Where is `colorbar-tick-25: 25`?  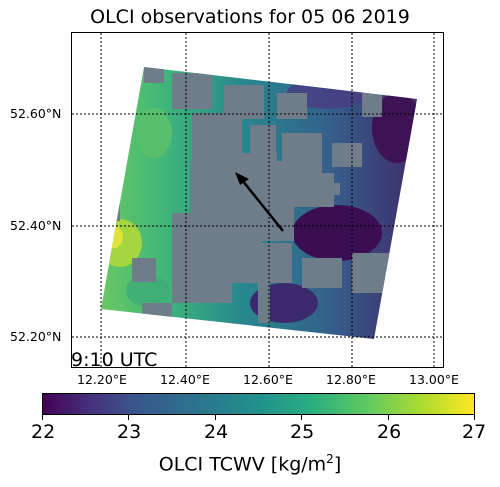 colorbar-tick-25: 25 is located at coordinates (302, 432).